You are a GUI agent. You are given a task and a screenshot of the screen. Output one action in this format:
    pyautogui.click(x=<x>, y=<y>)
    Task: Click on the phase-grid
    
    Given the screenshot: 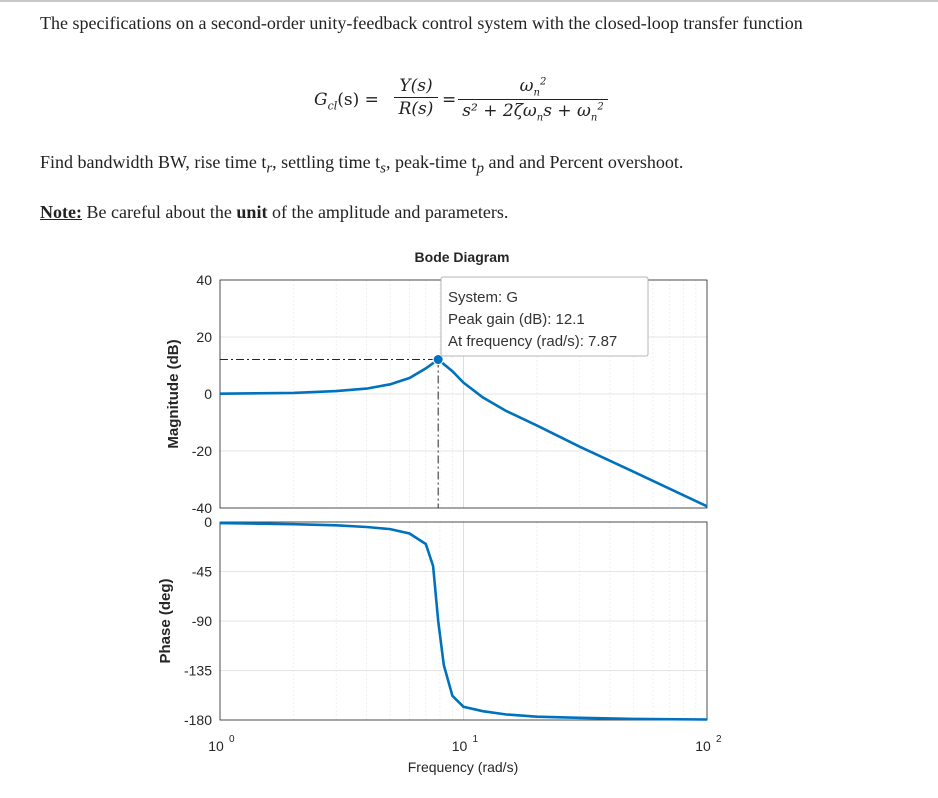 What is the action you would take?
    pyautogui.click(x=463, y=621)
    